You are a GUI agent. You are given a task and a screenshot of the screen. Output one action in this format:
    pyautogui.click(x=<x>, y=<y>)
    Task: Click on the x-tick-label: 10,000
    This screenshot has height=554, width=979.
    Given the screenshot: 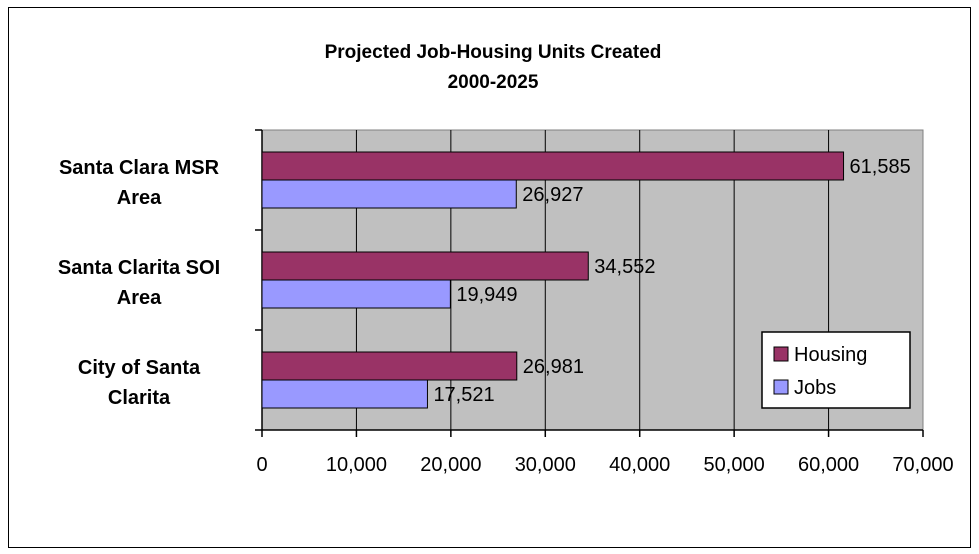 What is the action you would take?
    pyautogui.click(x=356, y=465)
    